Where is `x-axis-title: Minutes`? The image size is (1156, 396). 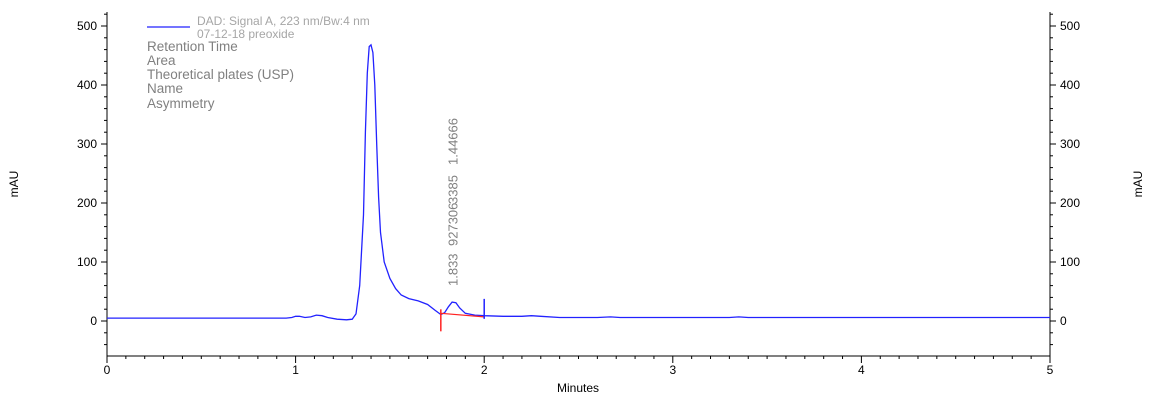 x-axis-title: Minutes is located at coordinates (578, 388).